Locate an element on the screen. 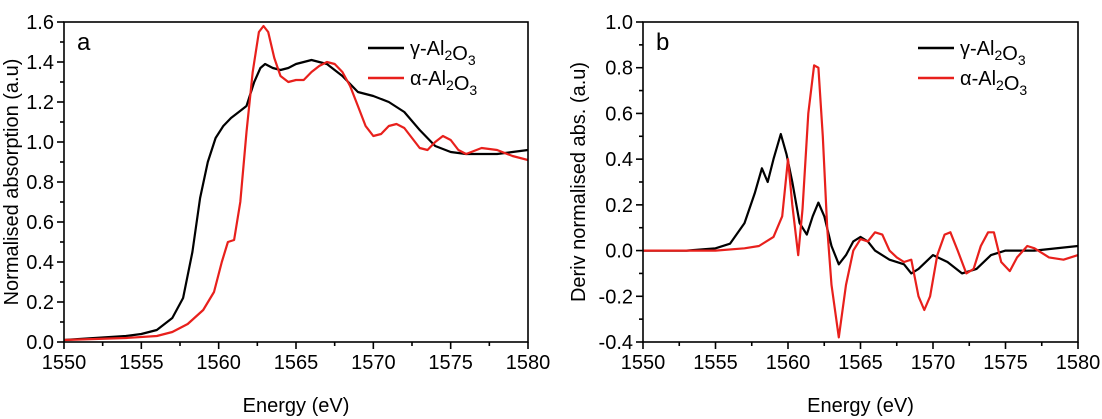  y-axis-title: Normalised absorption (a.u) is located at coordinates (12, 182).